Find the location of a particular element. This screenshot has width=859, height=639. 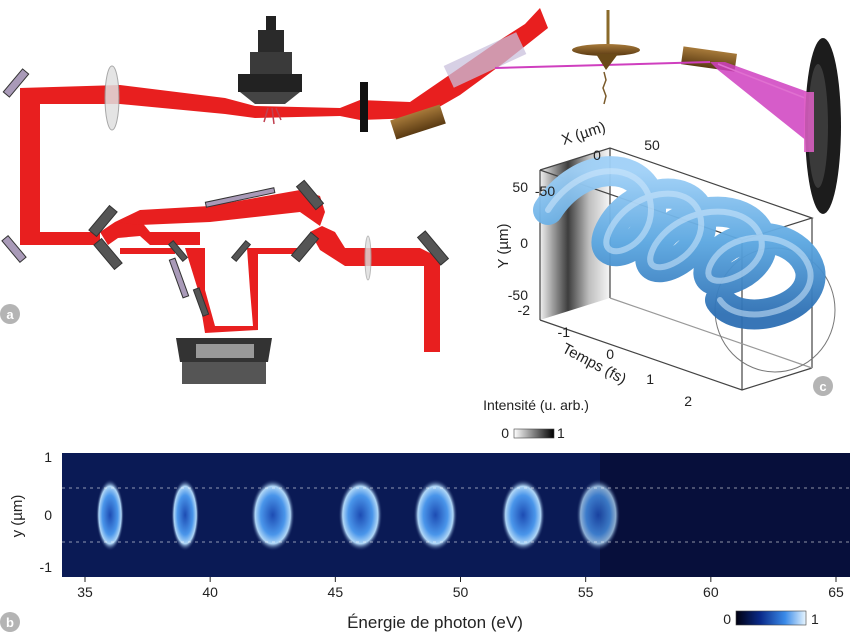

spectrum-x-axis: 35 40 45 50 55 60 65 is located at coordinates (460, 588).